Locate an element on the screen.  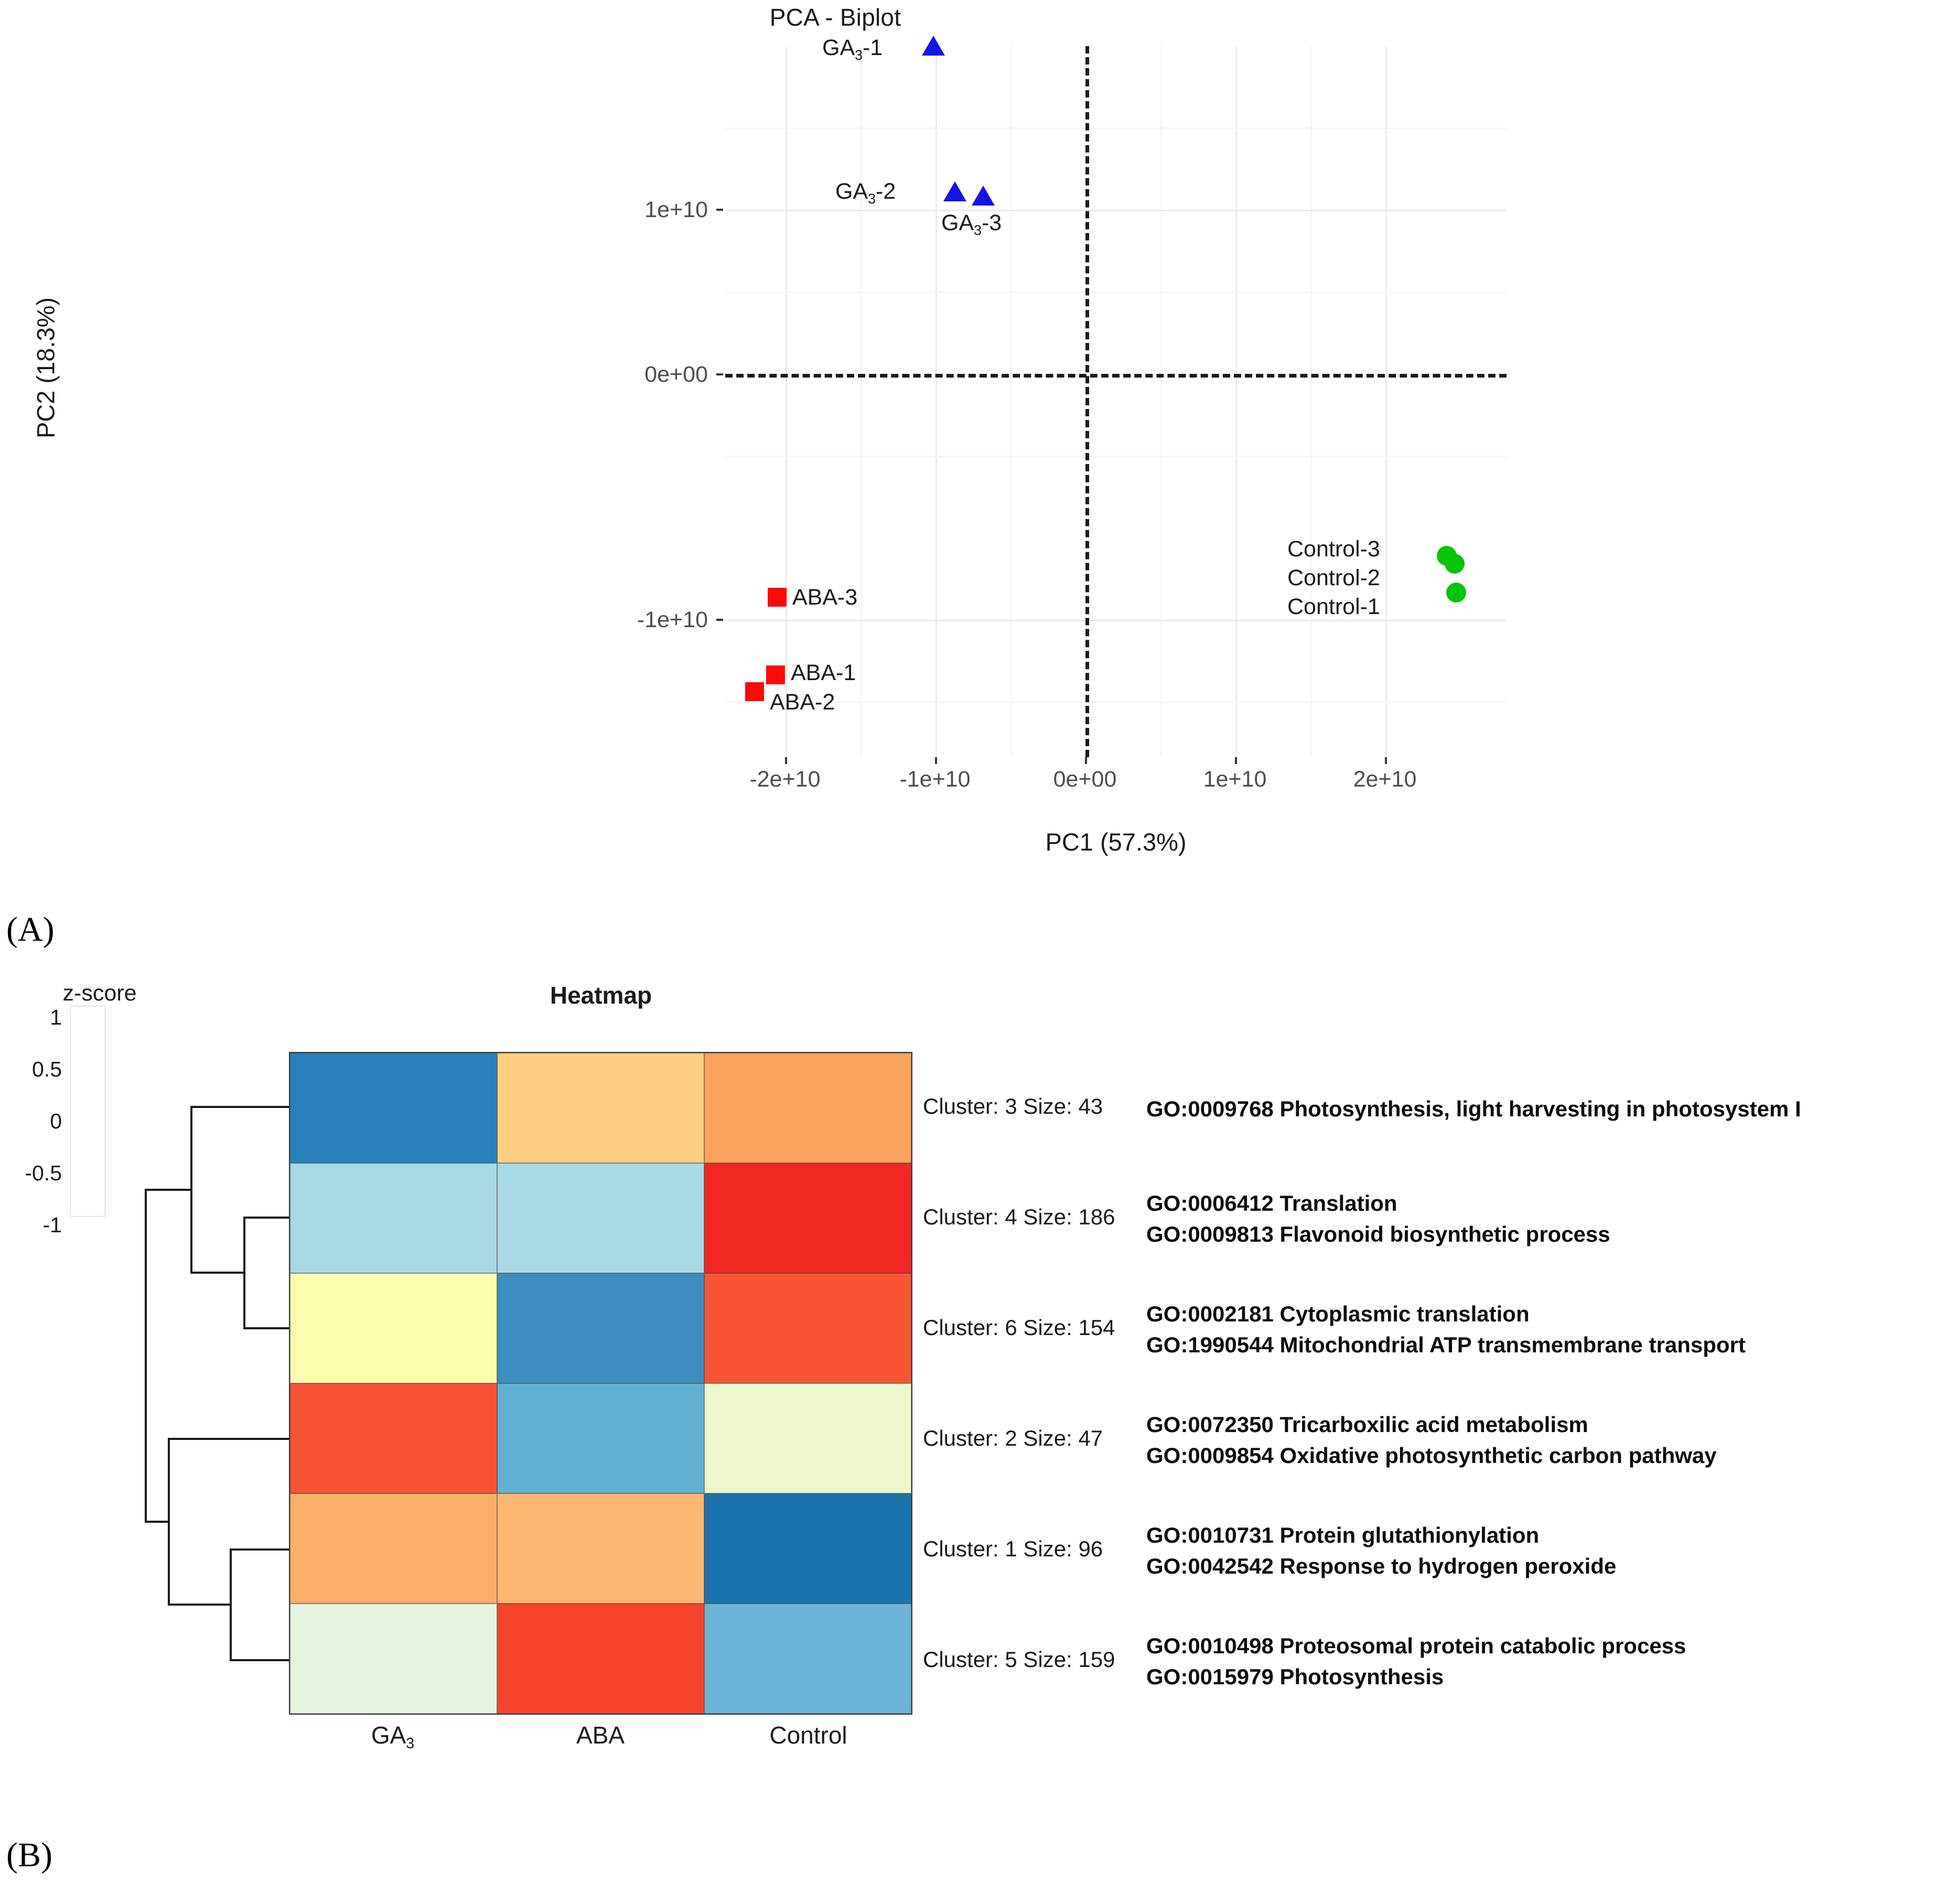
xtick-label-neg1e10: -1e+10 is located at coordinates (935, 779).